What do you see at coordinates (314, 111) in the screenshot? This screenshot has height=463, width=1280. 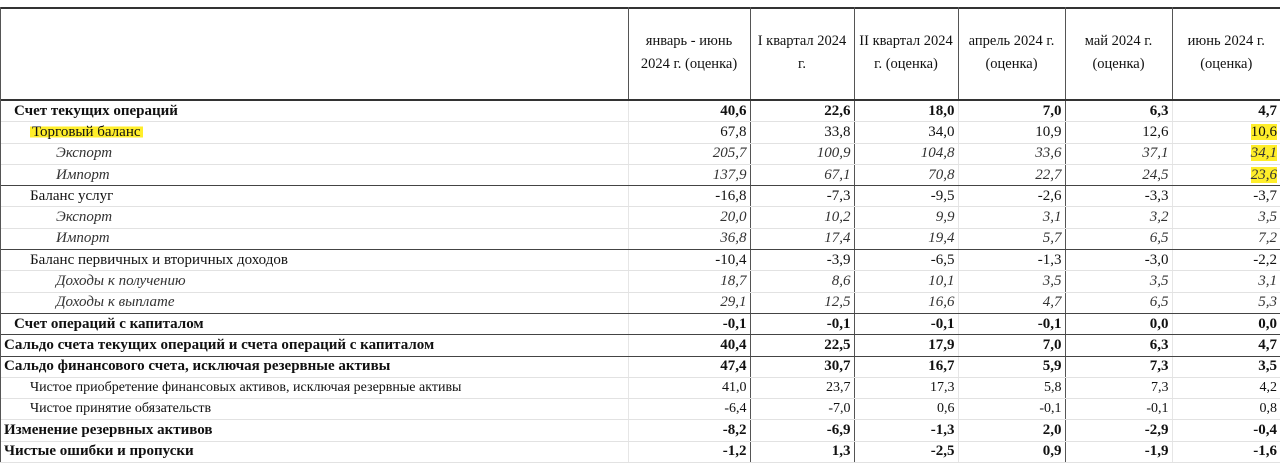 I see `row-label: Счет текущих операций` at bounding box center [314, 111].